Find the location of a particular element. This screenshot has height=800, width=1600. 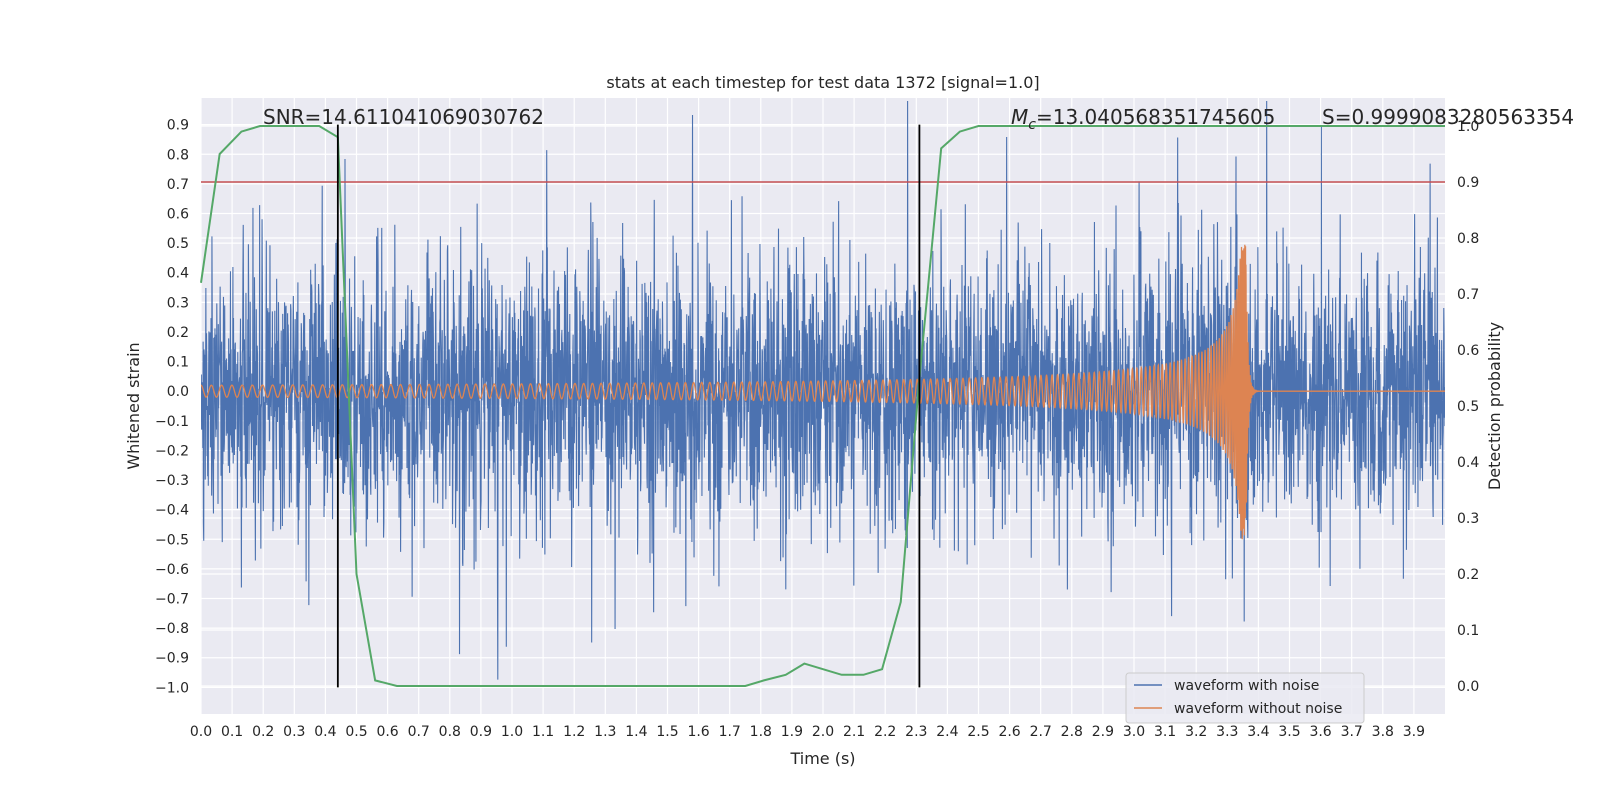

y2-tick-label: 0.0 is located at coordinates (1468, 687).